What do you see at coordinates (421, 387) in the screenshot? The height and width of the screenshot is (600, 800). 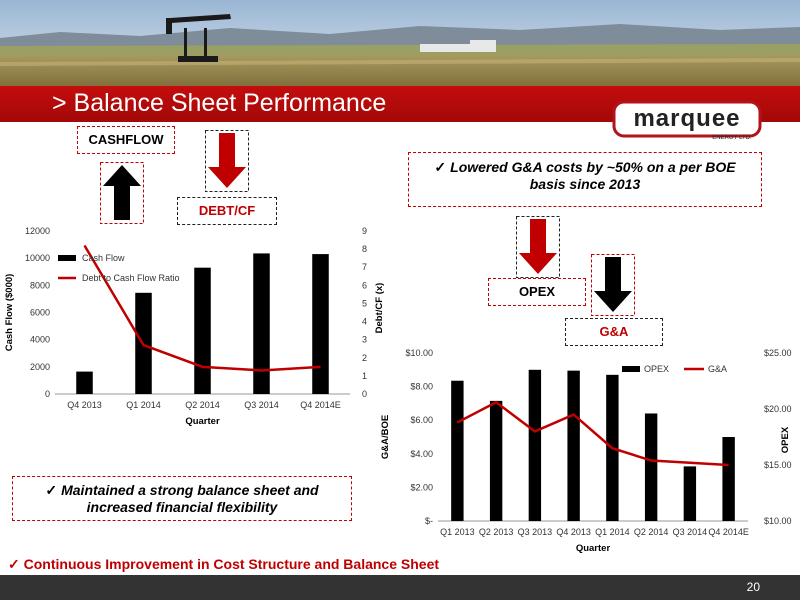 I see `y-tick-label: $8.00` at bounding box center [421, 387].